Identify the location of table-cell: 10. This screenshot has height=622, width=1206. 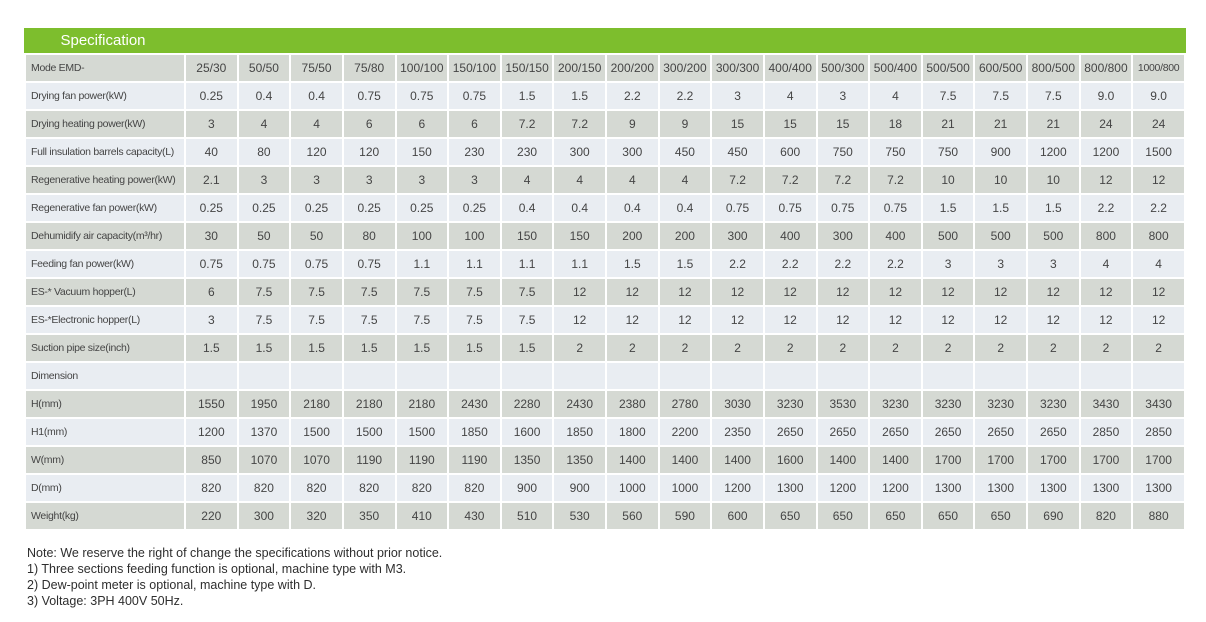
(1000, 180).